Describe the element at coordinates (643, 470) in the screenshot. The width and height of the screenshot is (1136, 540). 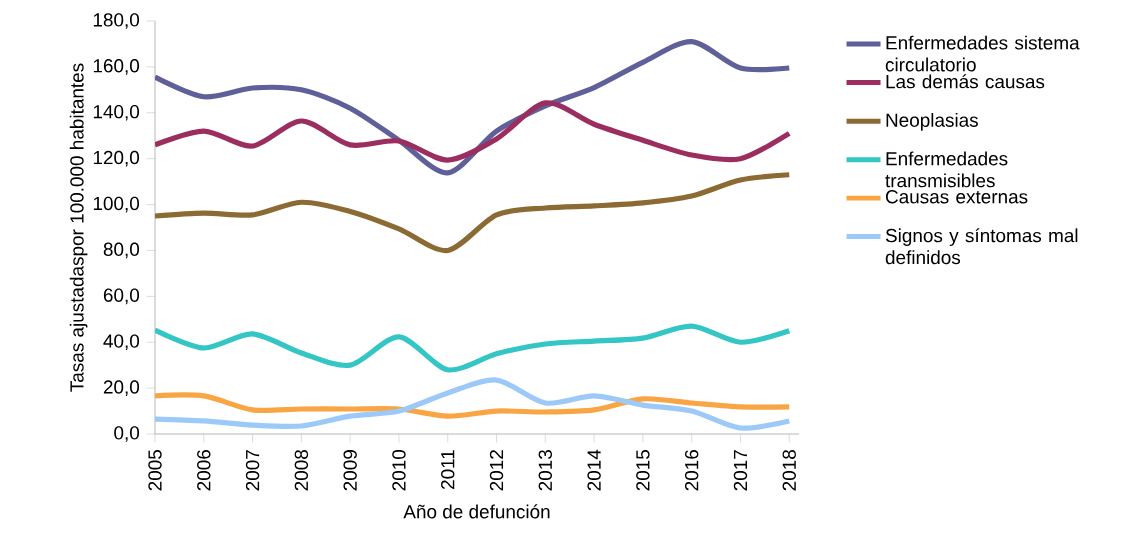
I see `x-tick-label: 2015` at that location.